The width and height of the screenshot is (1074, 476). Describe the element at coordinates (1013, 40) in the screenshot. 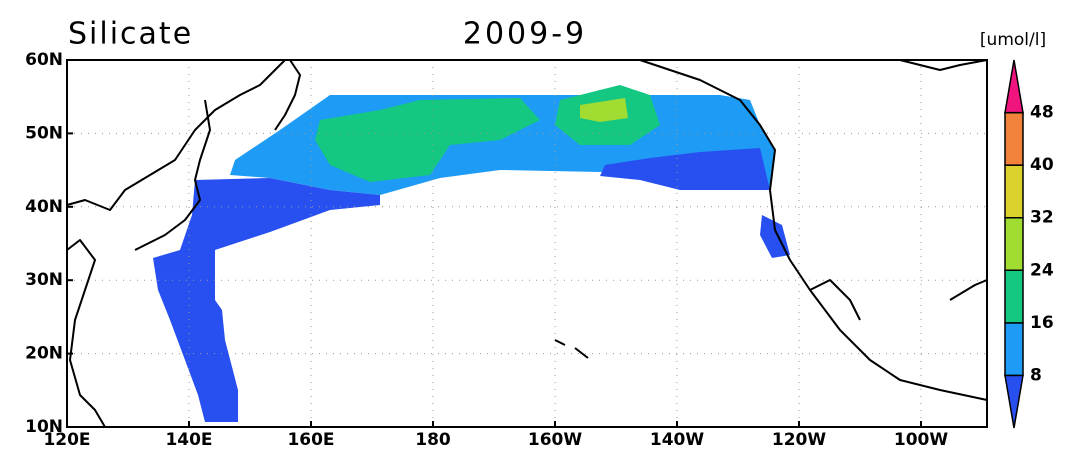

I see `units: [umol/l]` at that location.